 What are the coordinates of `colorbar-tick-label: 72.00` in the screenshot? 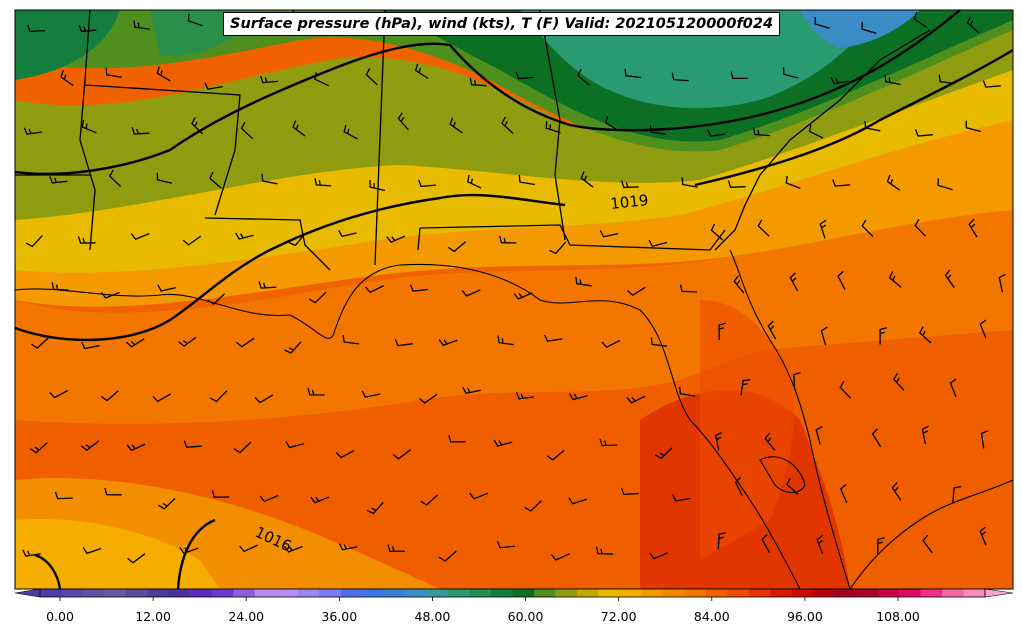 It's located at (619, 616).